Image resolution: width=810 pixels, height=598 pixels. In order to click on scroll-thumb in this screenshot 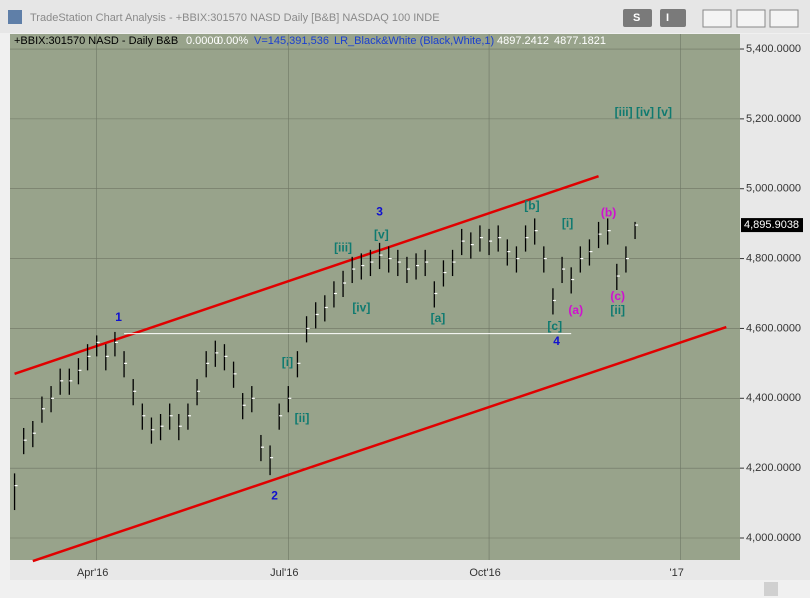, I will do `click(771, 589)`.